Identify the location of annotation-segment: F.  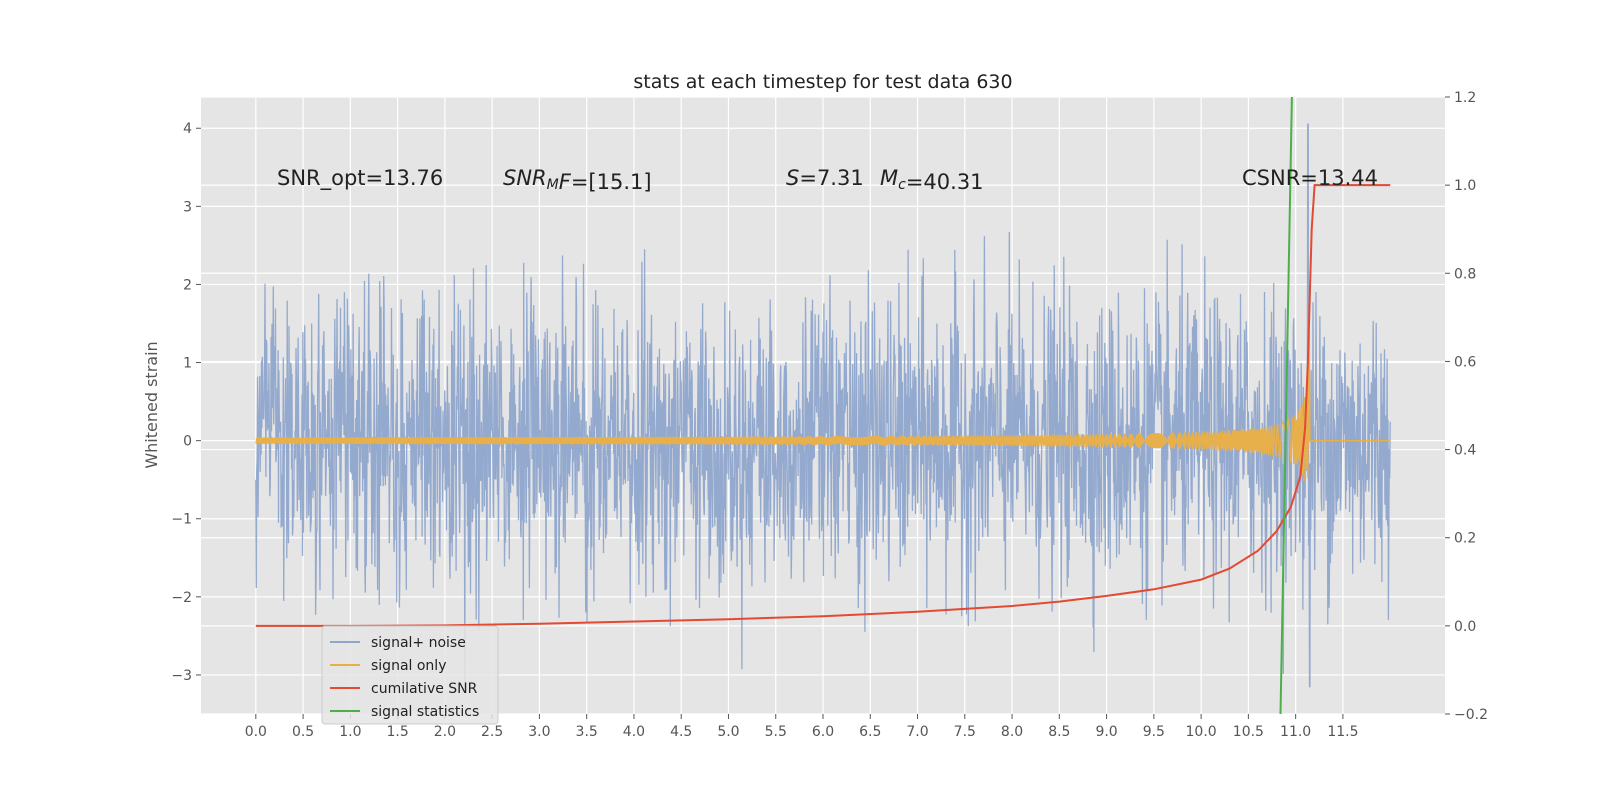
(565, 182).